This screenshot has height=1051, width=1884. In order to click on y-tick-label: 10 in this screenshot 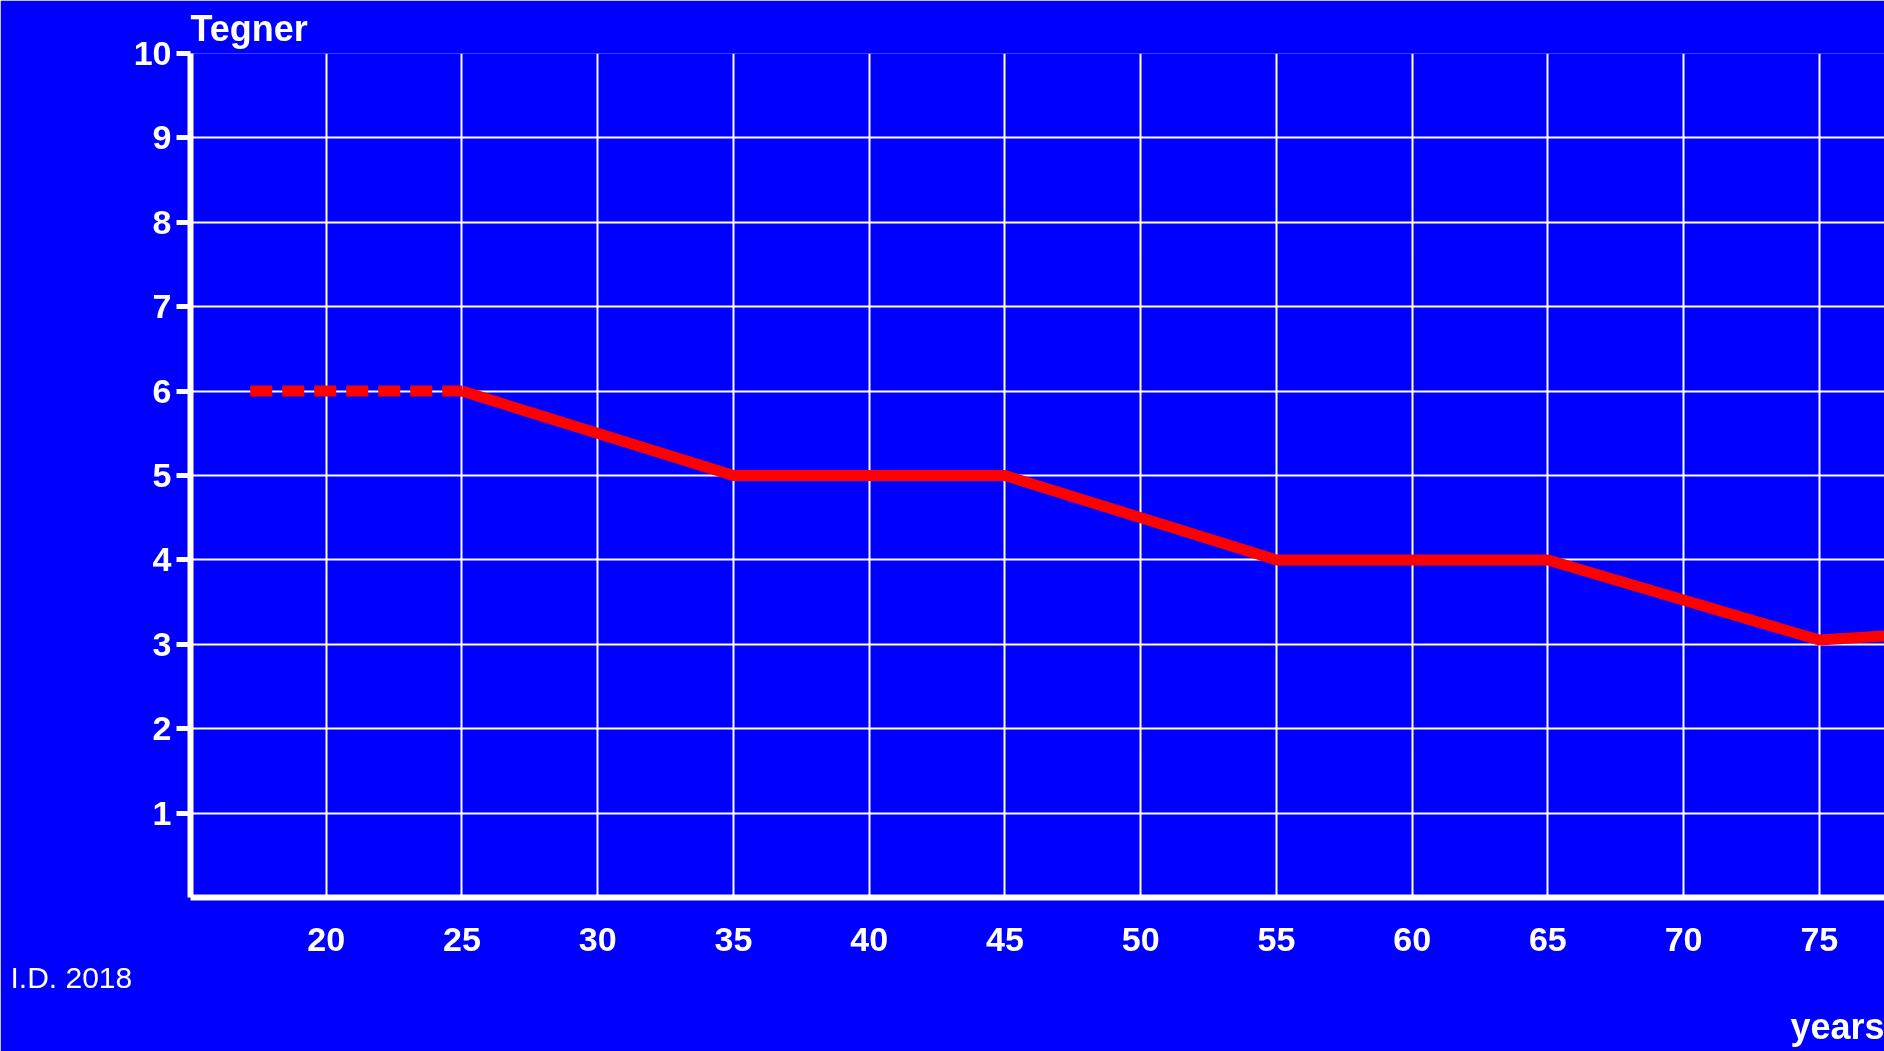, I will do `click(152, 53)`.